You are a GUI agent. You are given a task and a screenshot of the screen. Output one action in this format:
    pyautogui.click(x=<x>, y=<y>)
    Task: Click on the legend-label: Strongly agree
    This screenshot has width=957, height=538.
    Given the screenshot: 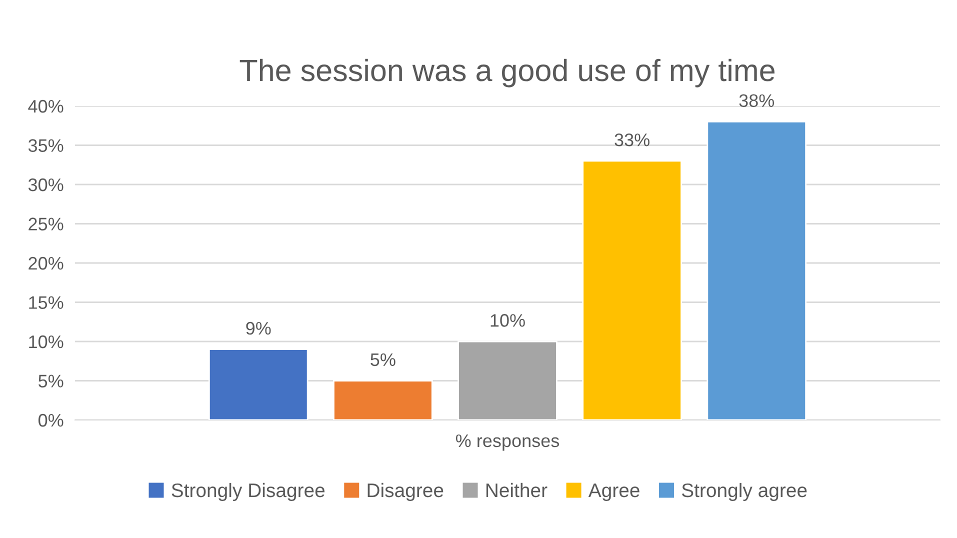 What is the action you would take?
    pyautogui.click(x=744, y=492)
    